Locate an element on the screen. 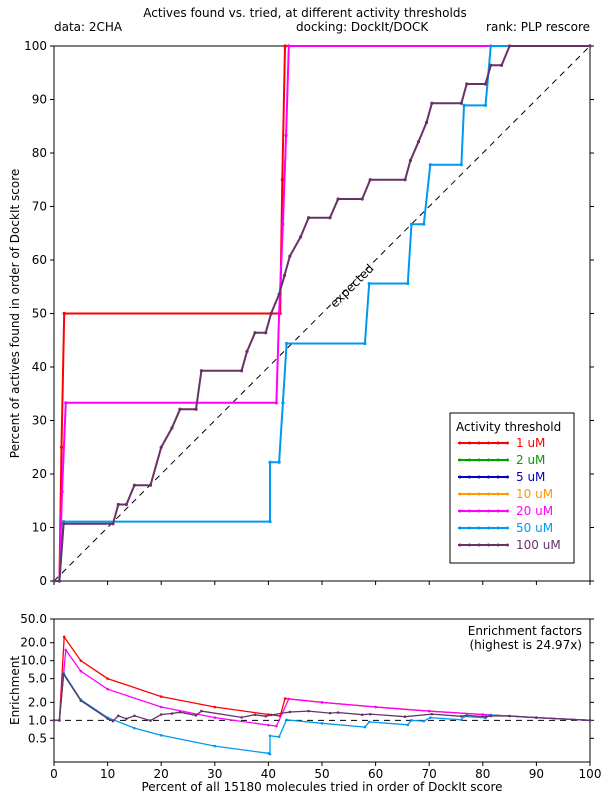 The image size is (610, 800). x-tick-label-60: 60 is located at coordinates (375, 774).